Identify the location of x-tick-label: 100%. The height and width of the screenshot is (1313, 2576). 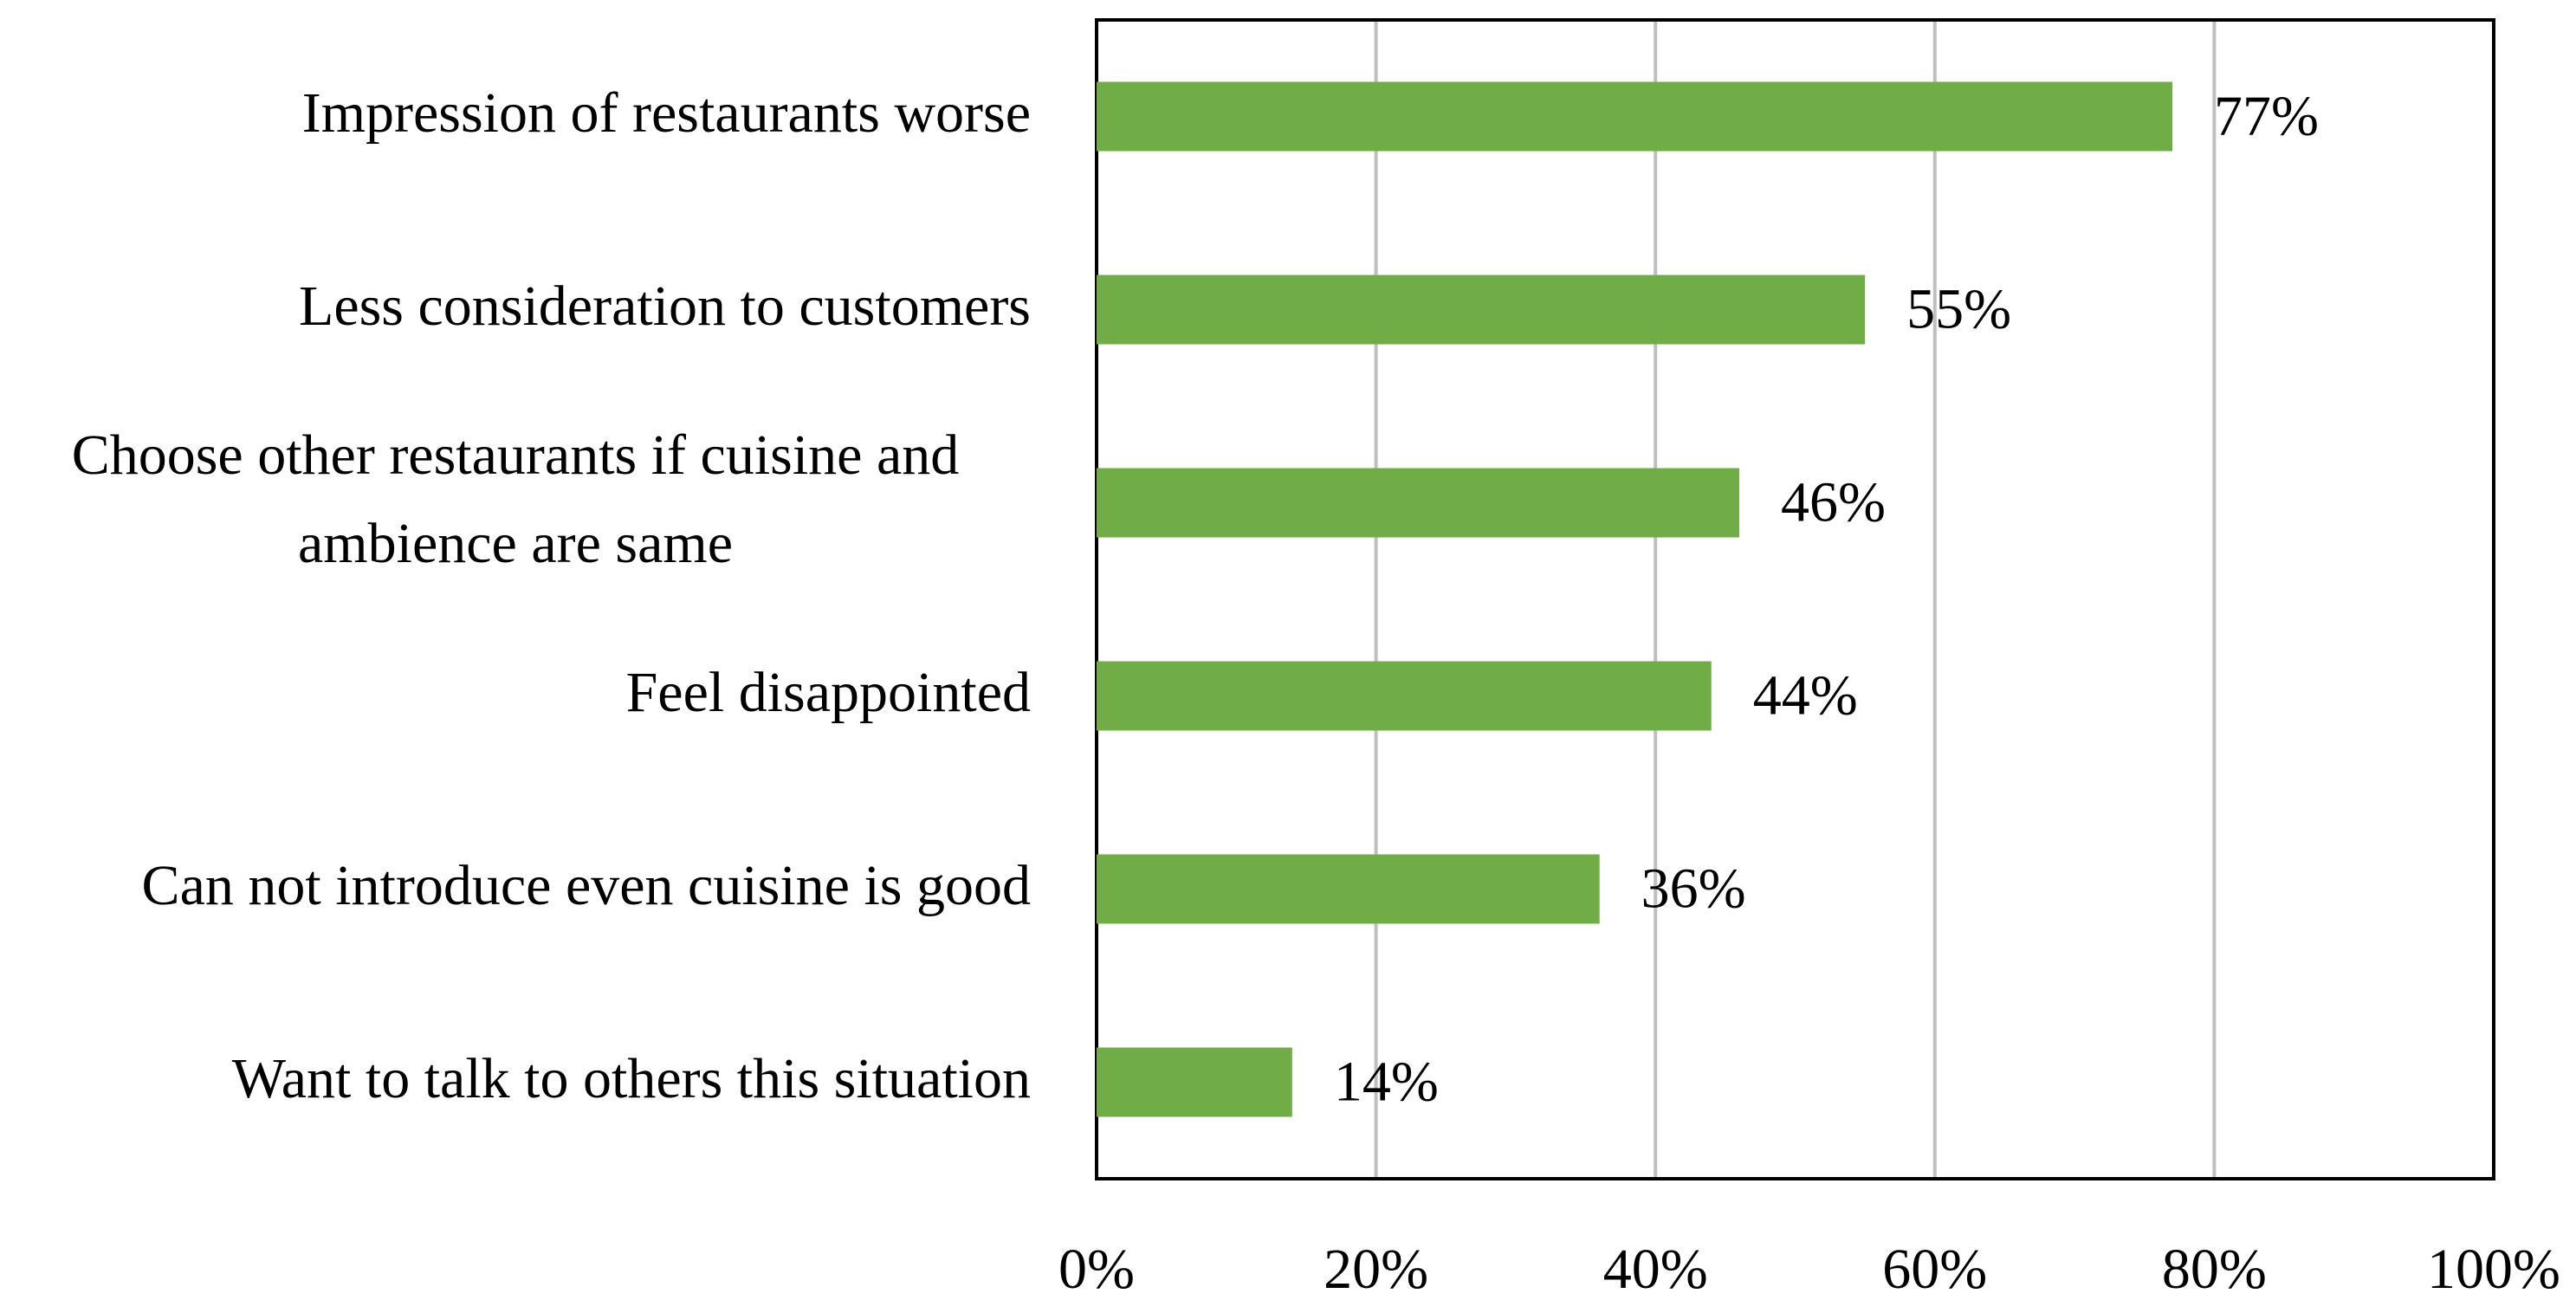
(2493, 1269).